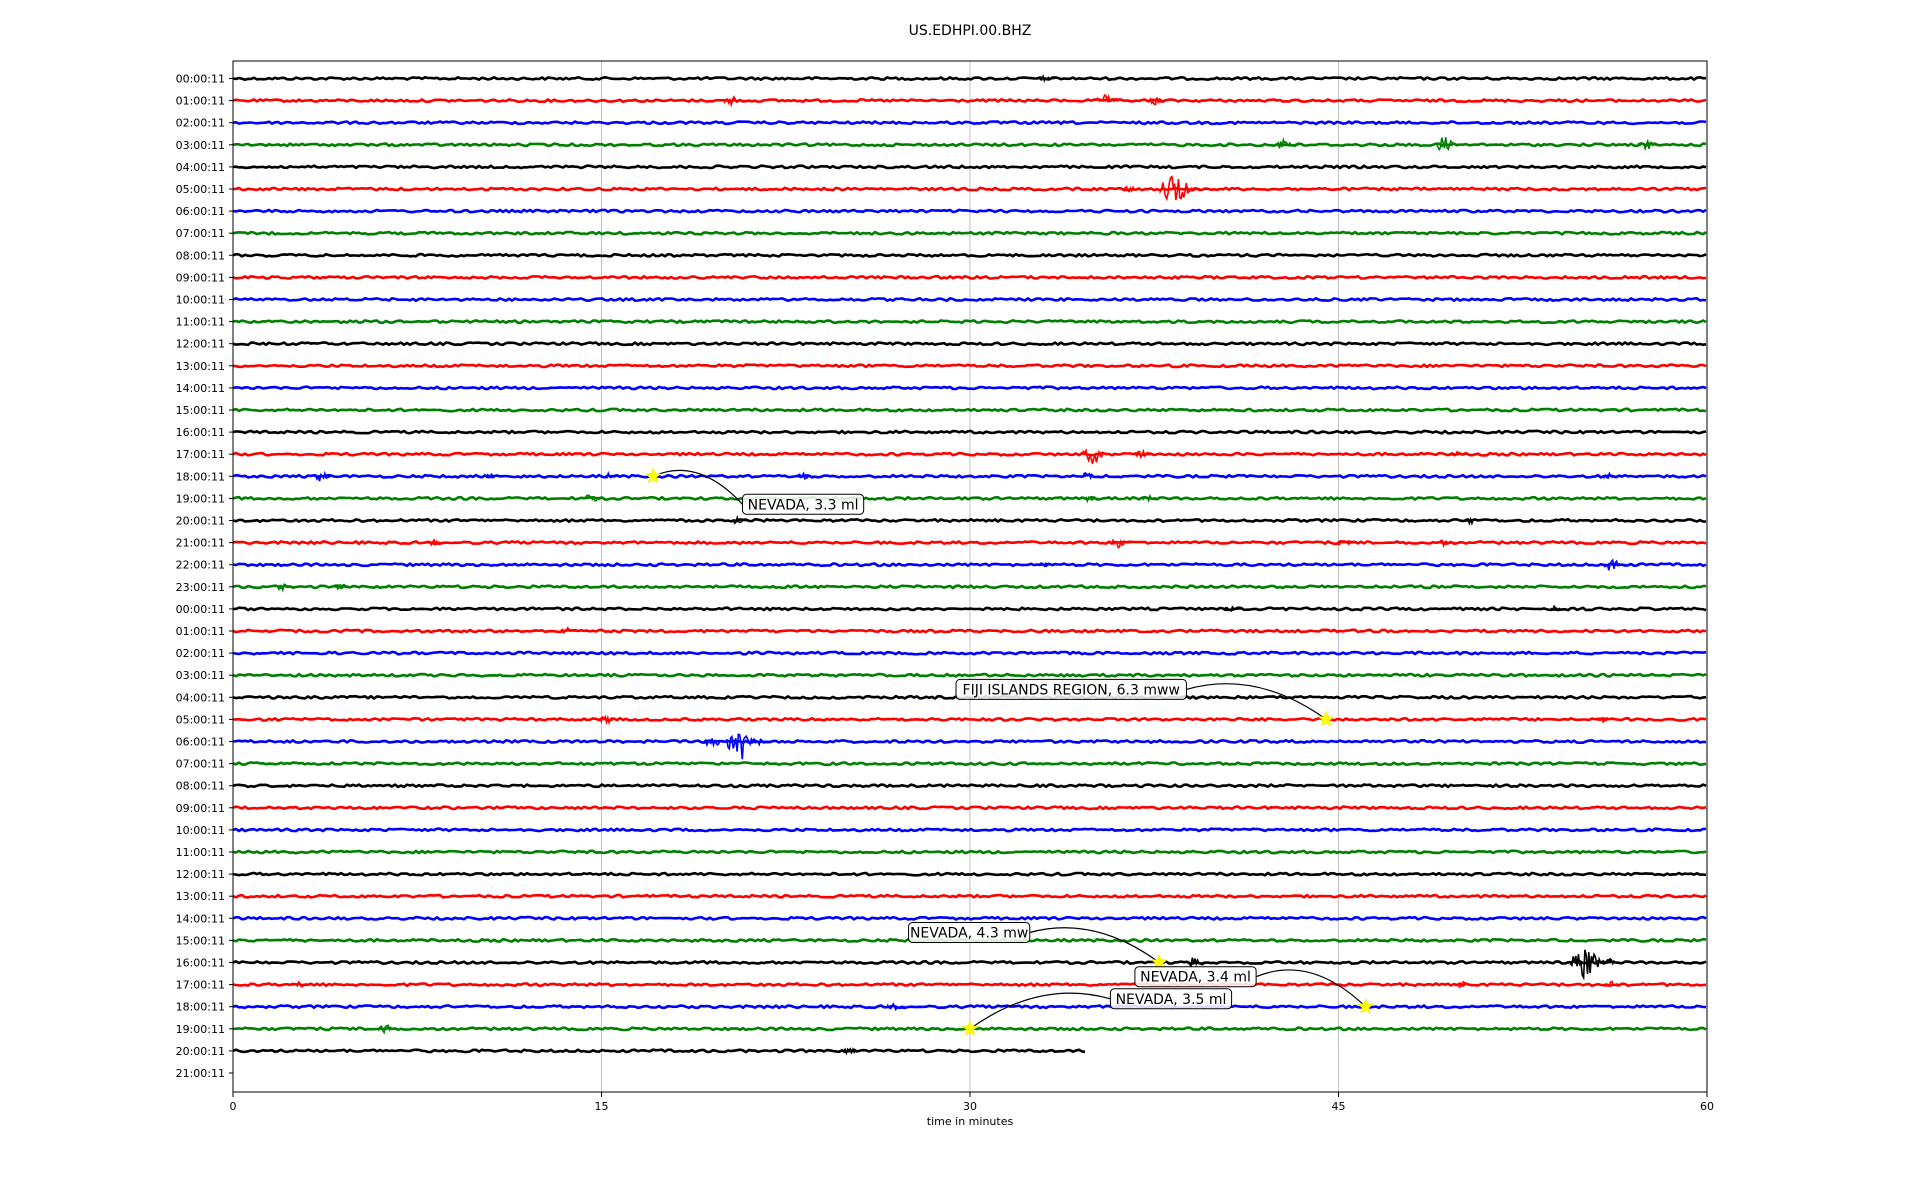 The height and width of the screenshot is (1200, 1920). I want to click on x-axis-ticks: 0 15 30 45 60, so click(972, 1102).